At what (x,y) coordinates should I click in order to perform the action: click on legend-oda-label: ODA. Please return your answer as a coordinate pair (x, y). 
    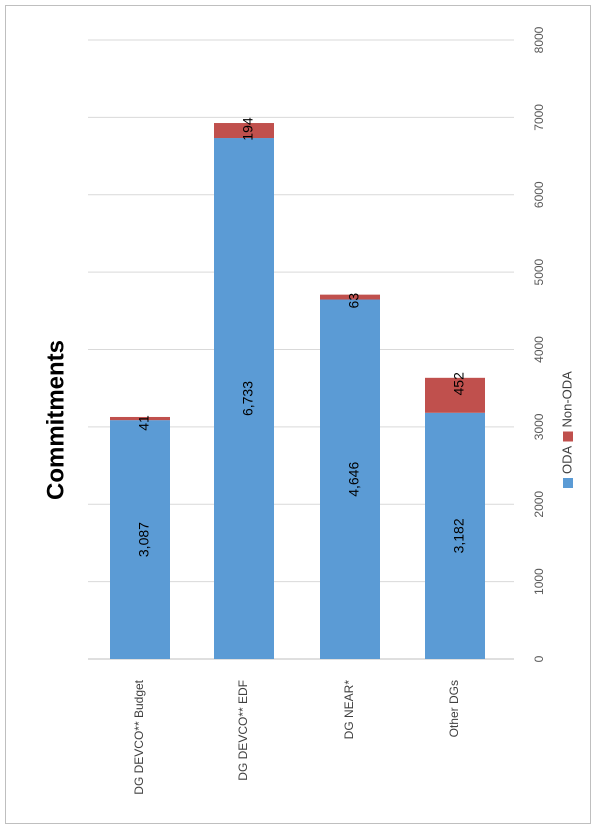
    Looking at the image, I should click on (566, 460).